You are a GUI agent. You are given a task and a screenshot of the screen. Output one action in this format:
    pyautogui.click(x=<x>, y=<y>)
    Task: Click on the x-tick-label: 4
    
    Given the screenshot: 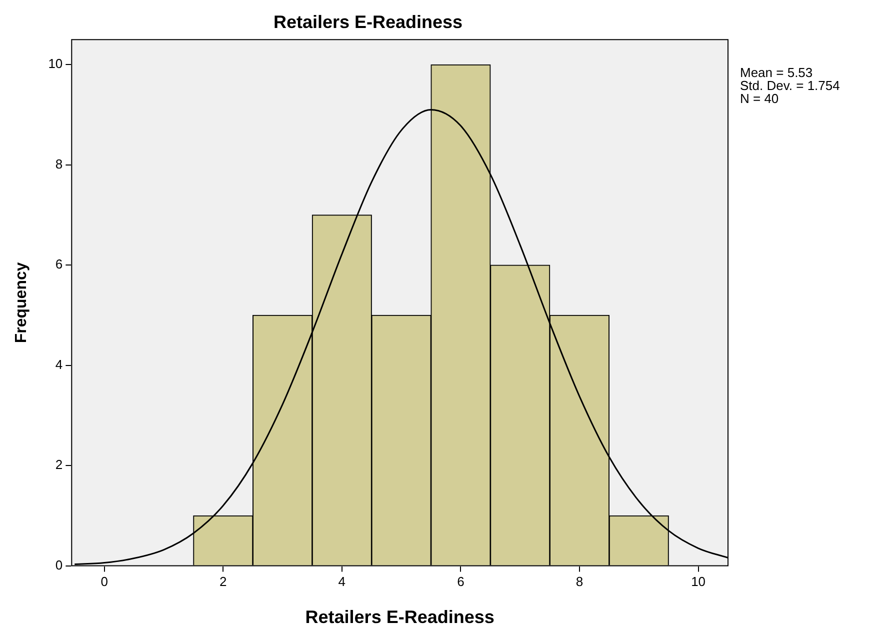 What is the action you would take?
    pyautogui.click(x=342, y=582)
    